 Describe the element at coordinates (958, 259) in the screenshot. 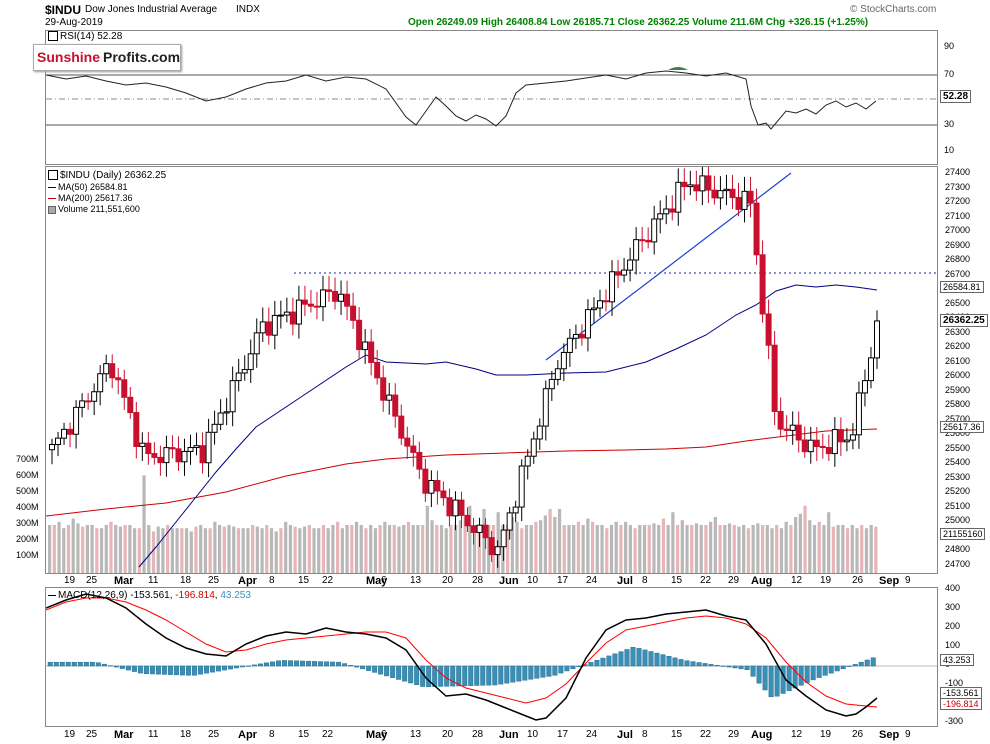

I see `price-tick: 26800` at that location.